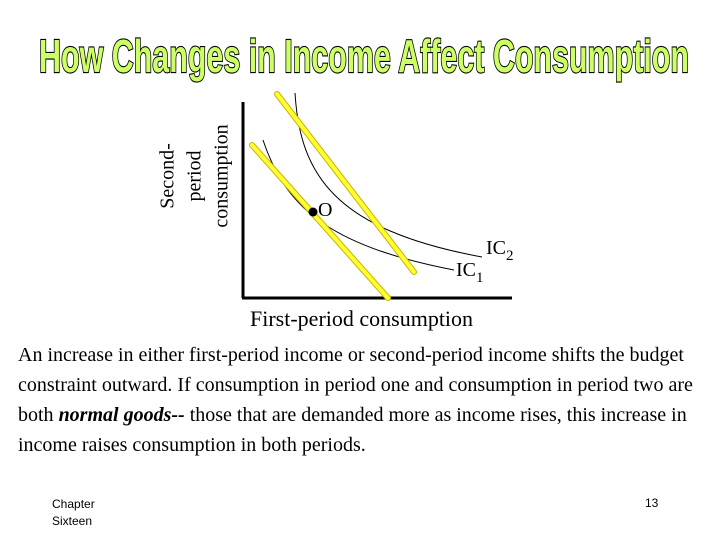  What do you see at coordinates (496, 248) in the screenshot?
I see `ic2-label-base: IC` at bounding box center [496, 248].